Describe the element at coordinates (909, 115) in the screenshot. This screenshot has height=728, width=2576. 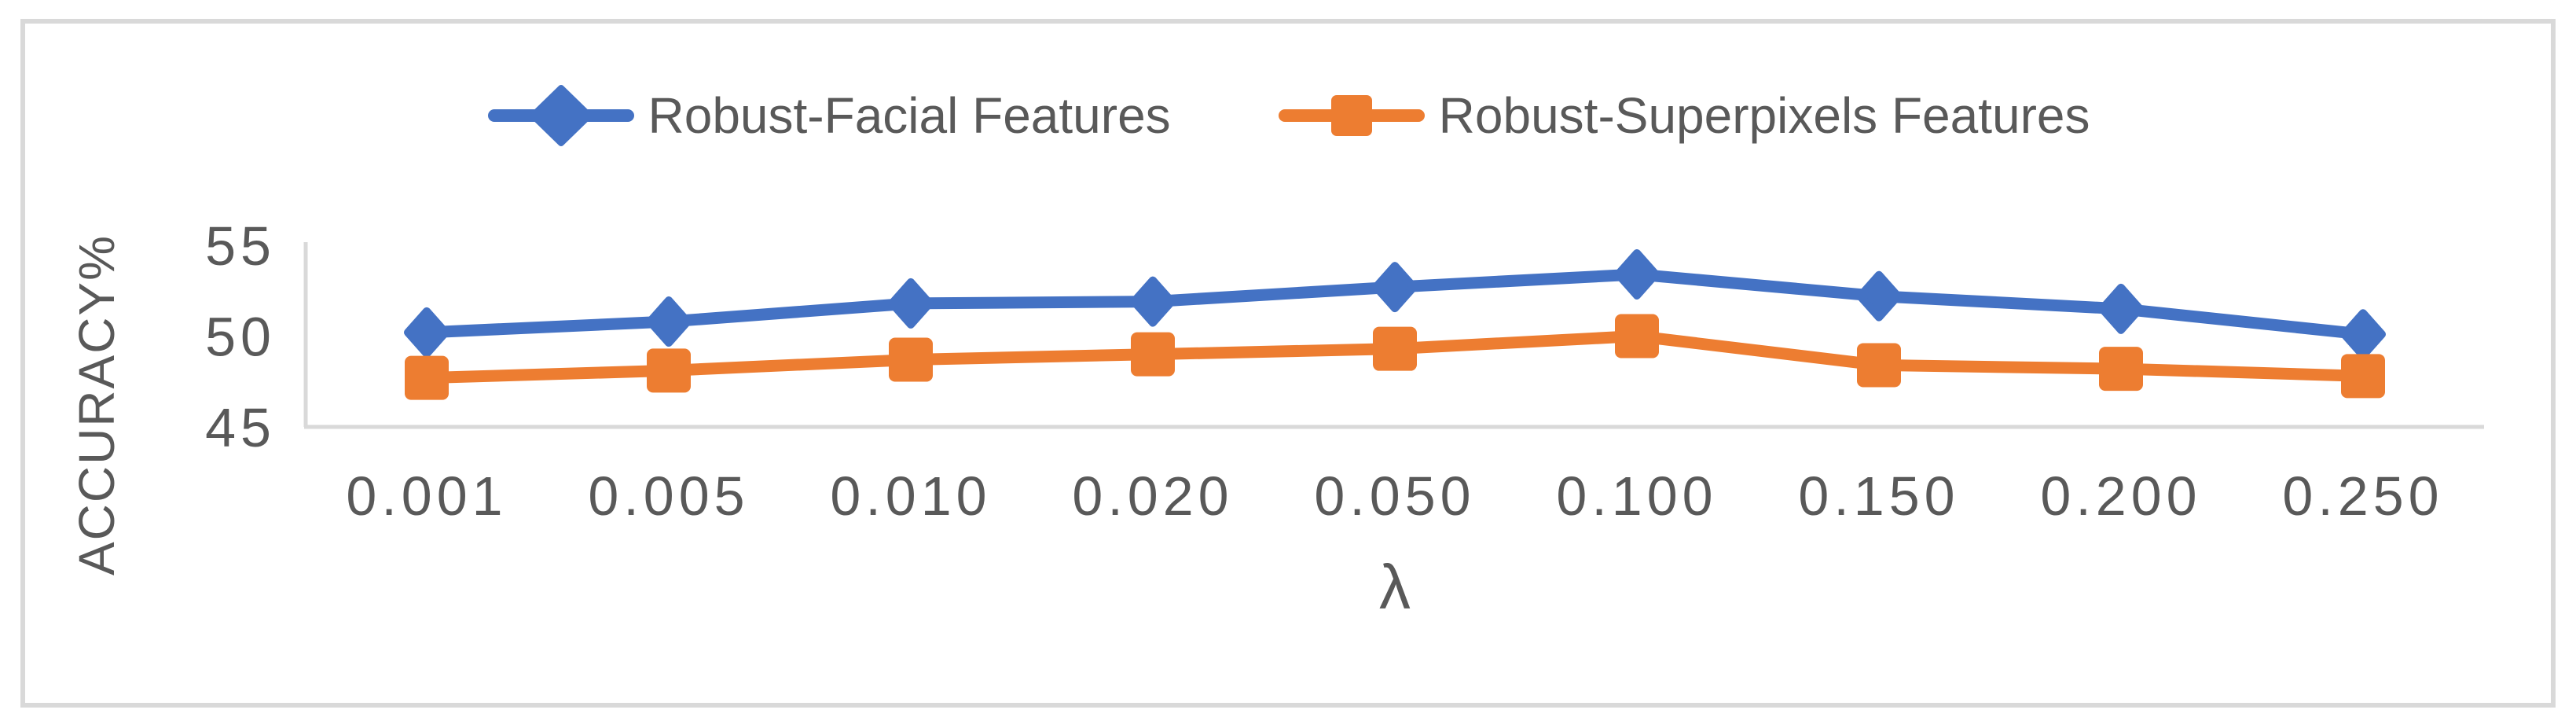
I see `legend-label: Robust-Facial Features` at that location.